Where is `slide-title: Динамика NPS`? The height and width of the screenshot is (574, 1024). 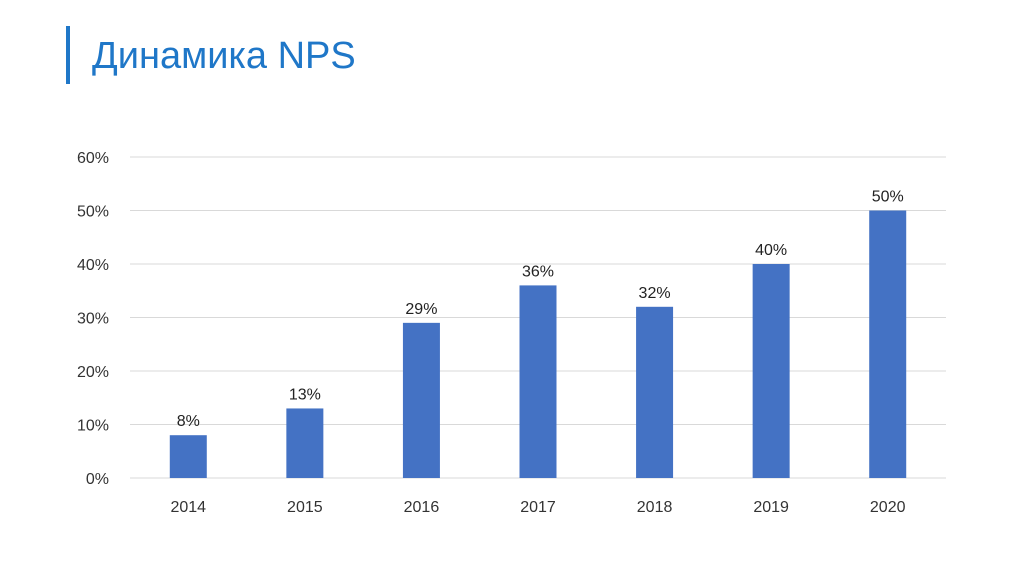 slide-title: Динамика NPS is located at coordinates (224, 56).